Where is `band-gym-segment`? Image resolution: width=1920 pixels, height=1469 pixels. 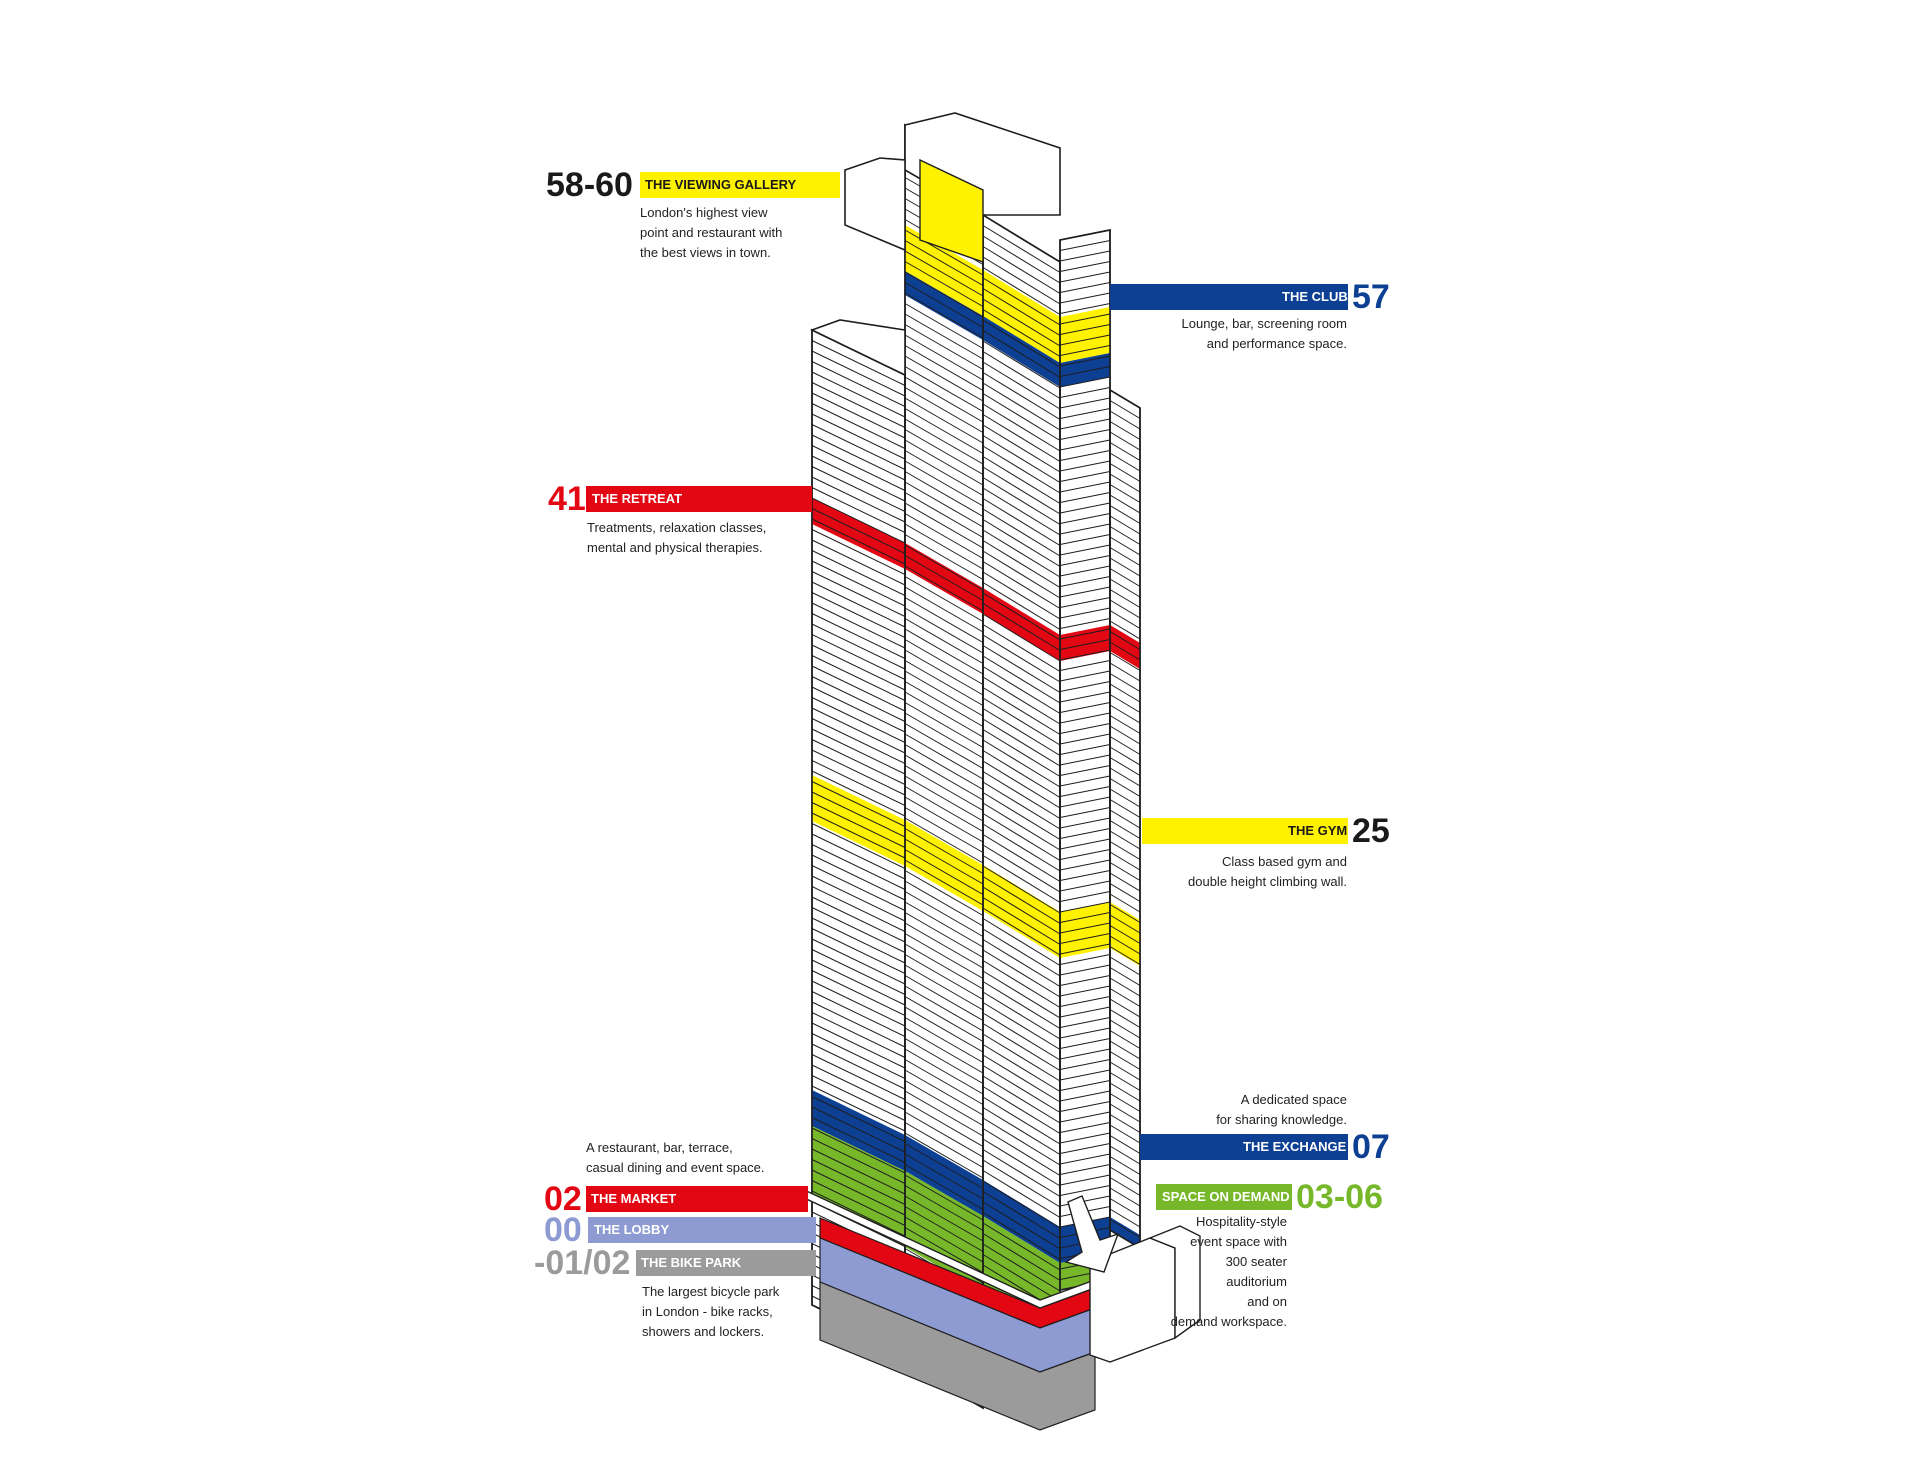 band-gym-segment is located at coordinates (944, 865).